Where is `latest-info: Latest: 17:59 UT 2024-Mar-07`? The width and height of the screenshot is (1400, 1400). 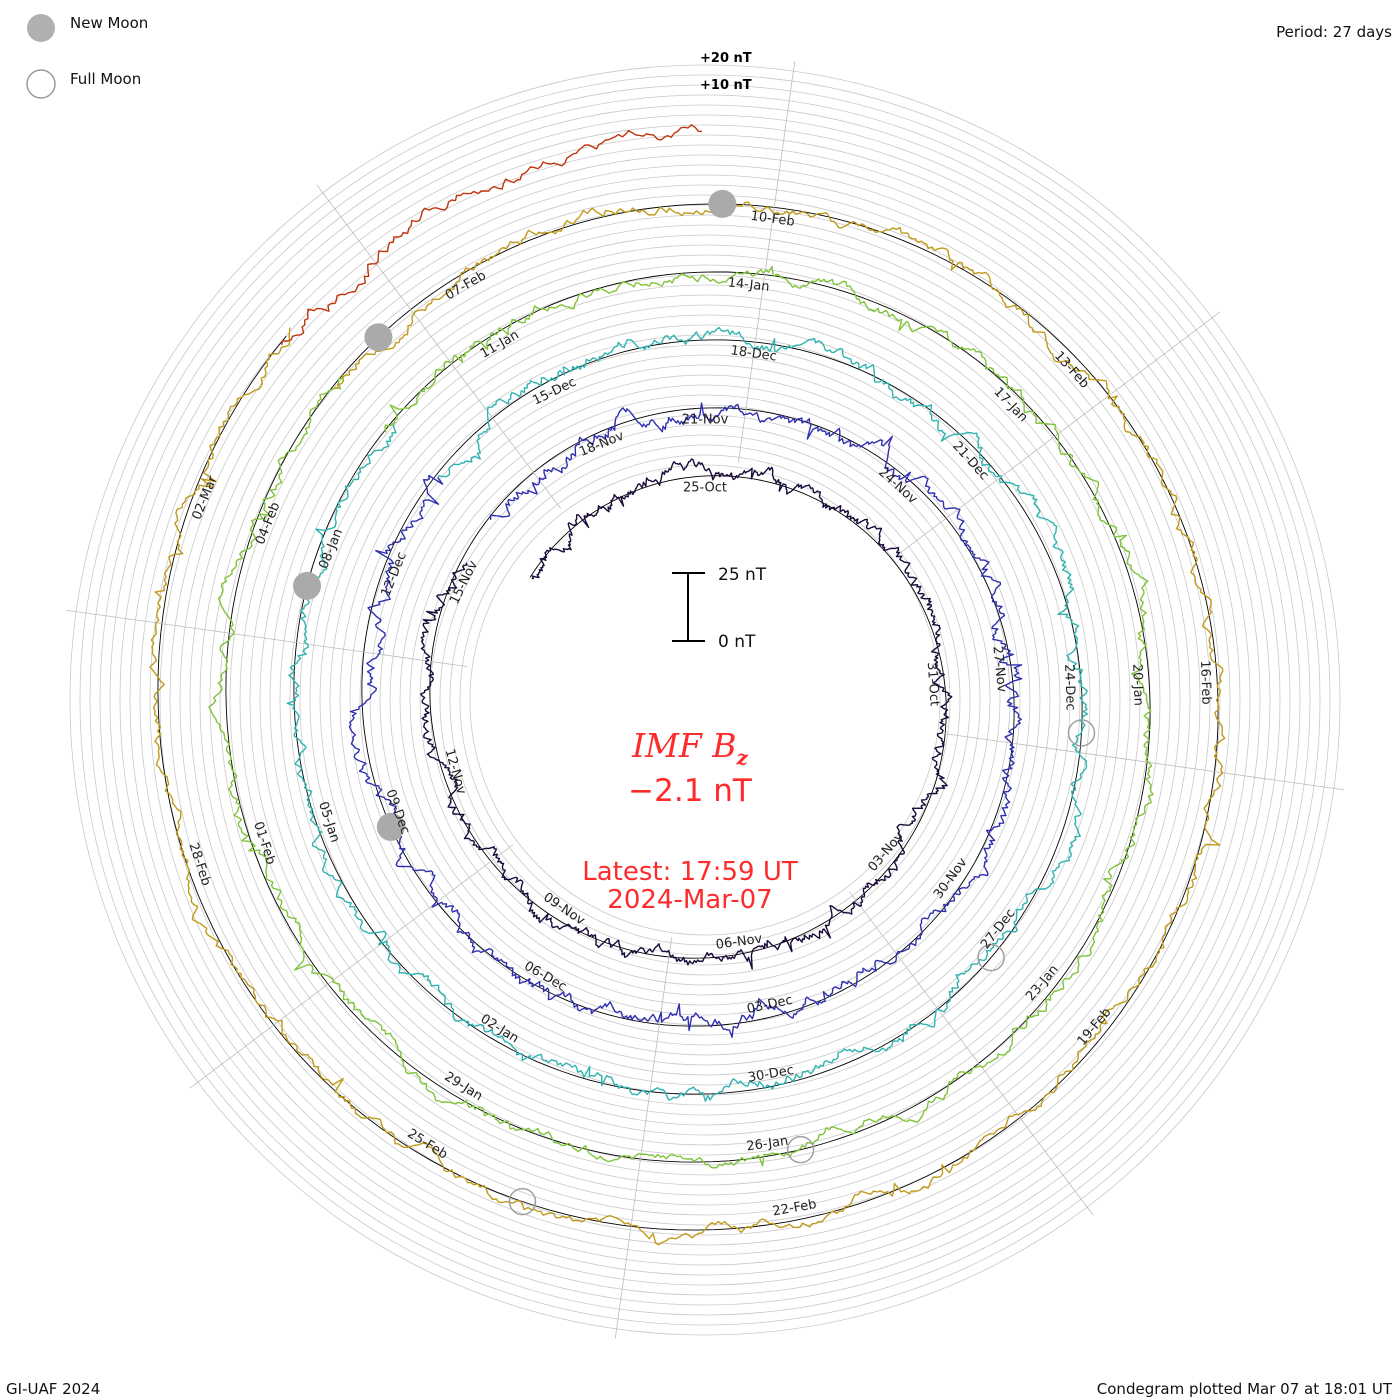
latest-info: Latest: 17:59 UT 2024-Mar-07 is located at coordinates (690, 886).